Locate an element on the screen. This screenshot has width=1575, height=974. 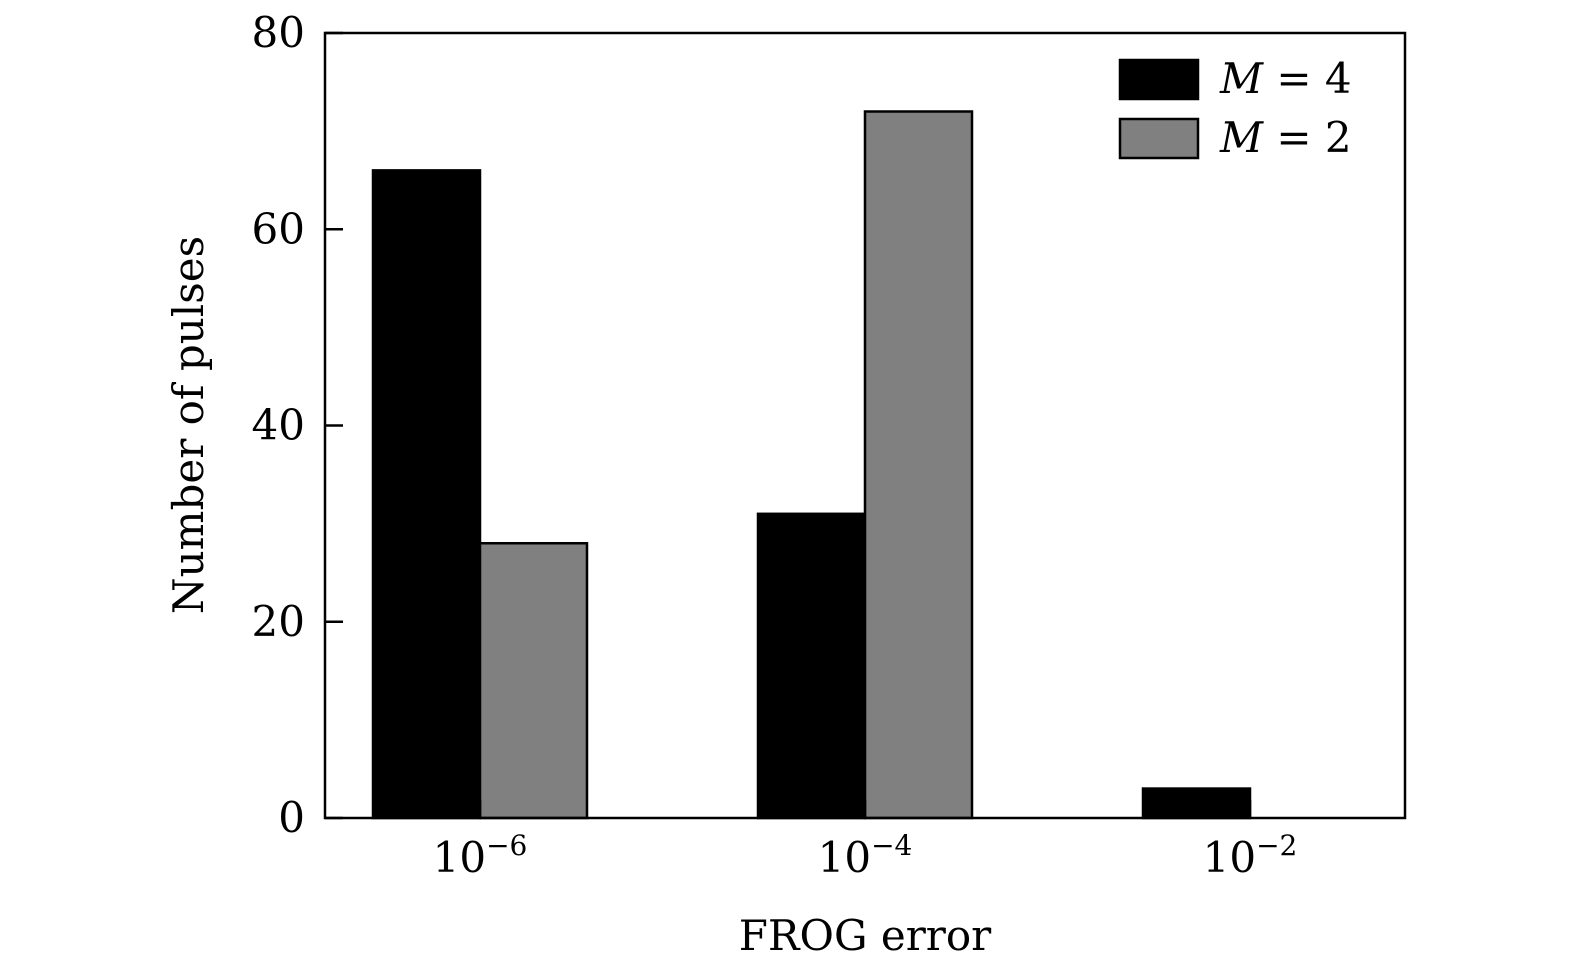
y-tick-label: 0 is located at coordinates (291, 817).